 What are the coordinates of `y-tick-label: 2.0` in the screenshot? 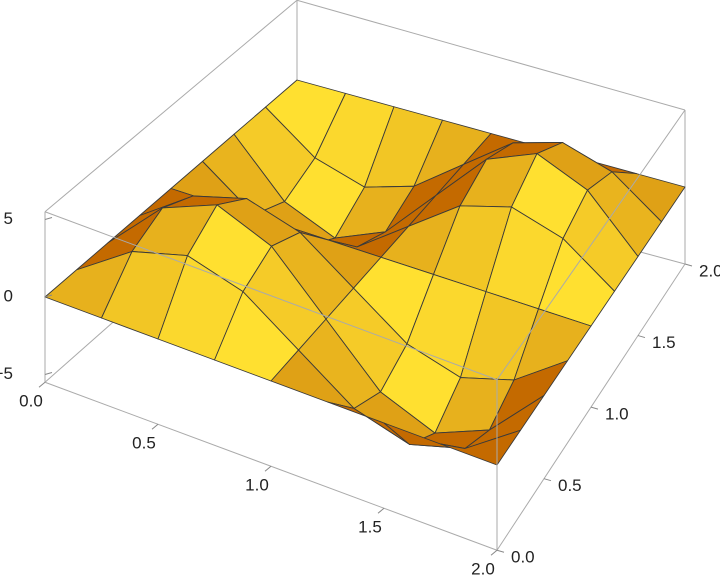 It's located at (709, 270).